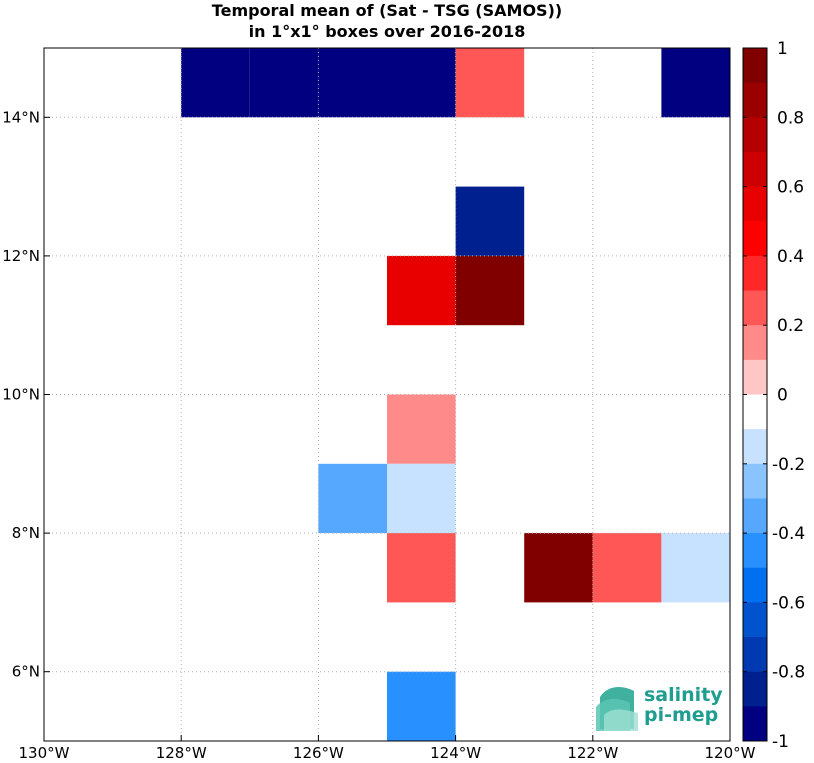 This screenshot has height=763, width=814. I want to click on colorbar-tick-label: 0.4, so click(790, 257).